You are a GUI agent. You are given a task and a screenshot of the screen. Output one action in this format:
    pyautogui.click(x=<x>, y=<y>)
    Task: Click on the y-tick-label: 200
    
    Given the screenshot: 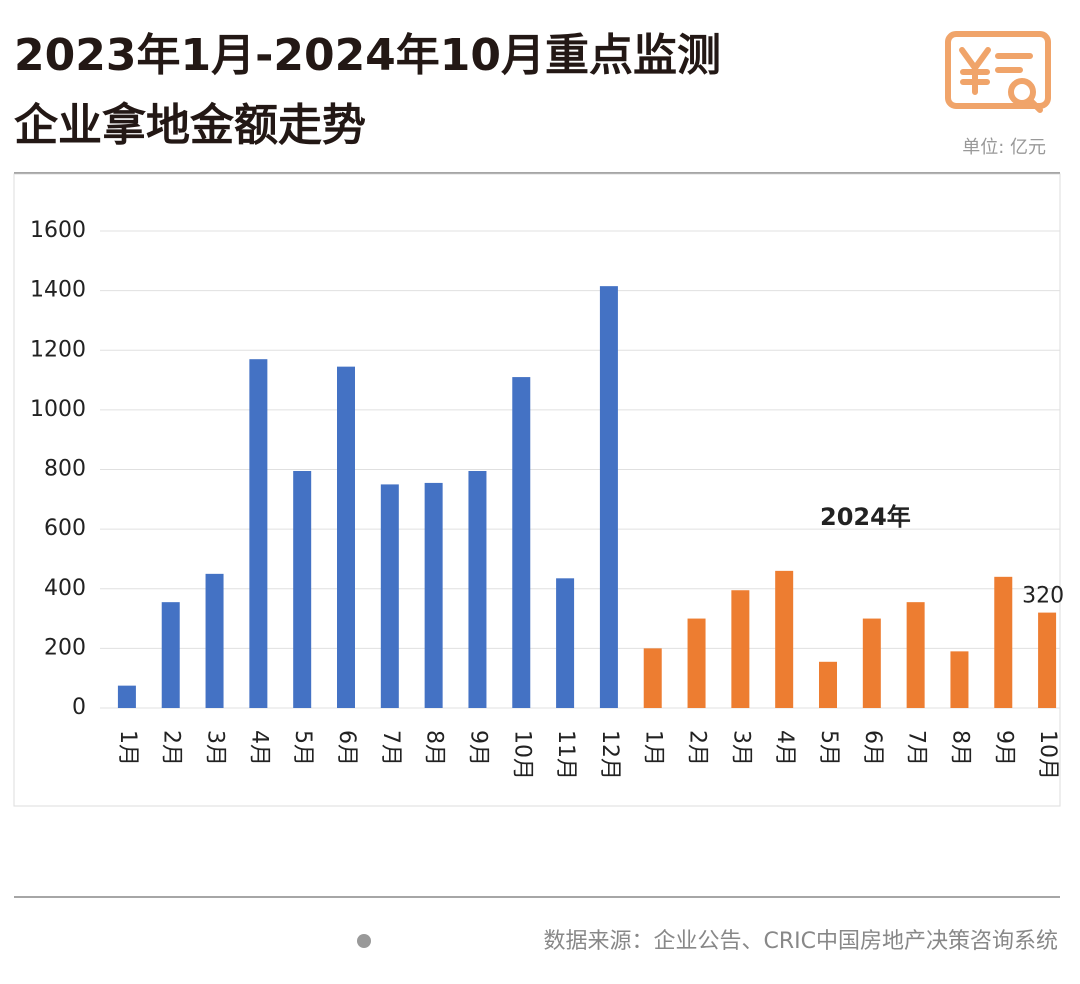 What is the action you would take?
    pyautogui.click(x=65, y=647)
    